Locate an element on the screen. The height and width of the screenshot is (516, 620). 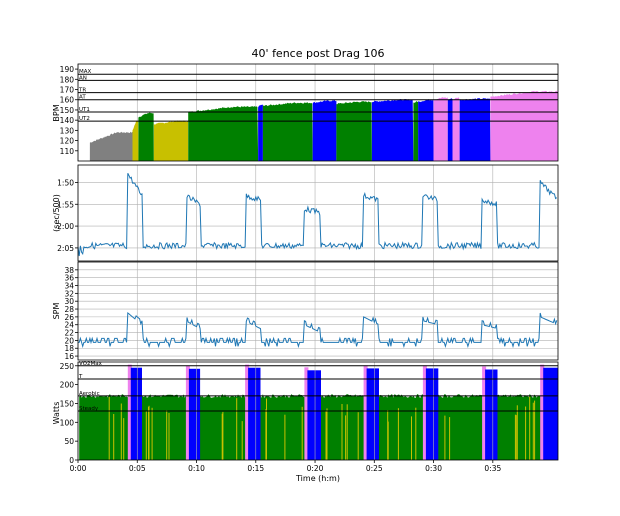
pace-series-line is located at coordinates (317, 214).